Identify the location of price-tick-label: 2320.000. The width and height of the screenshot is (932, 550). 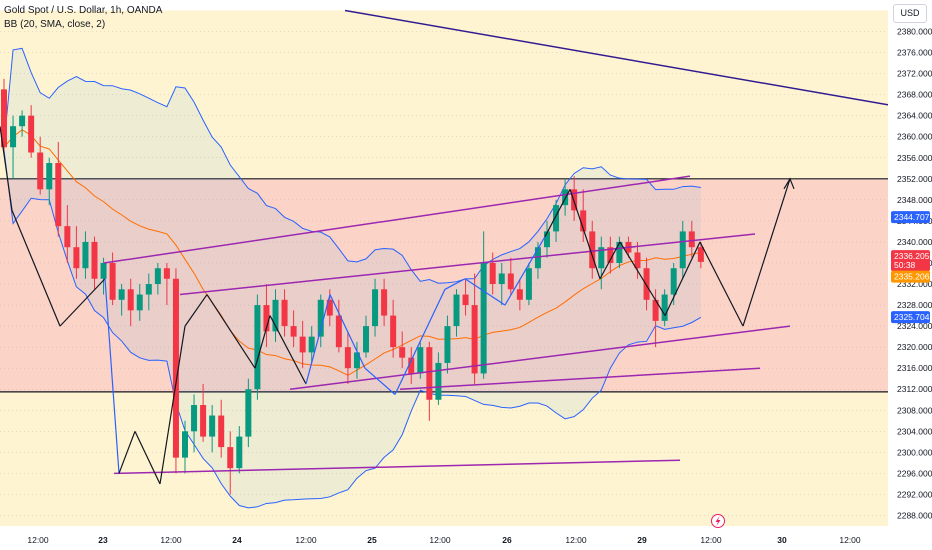
(914, 347).